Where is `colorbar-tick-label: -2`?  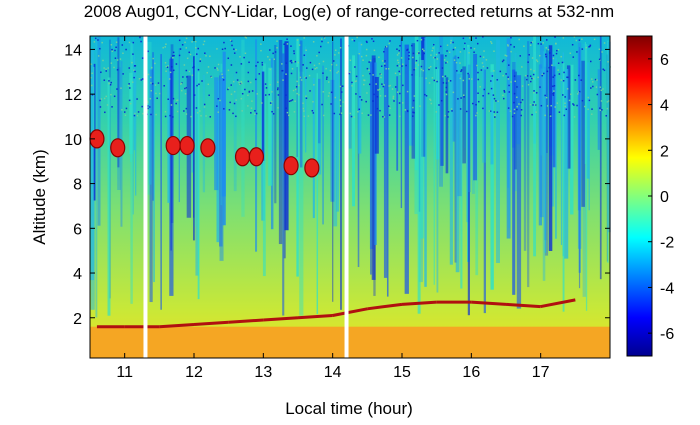
colorbar-tick-label: -2 is located at coordinates (667, 243).